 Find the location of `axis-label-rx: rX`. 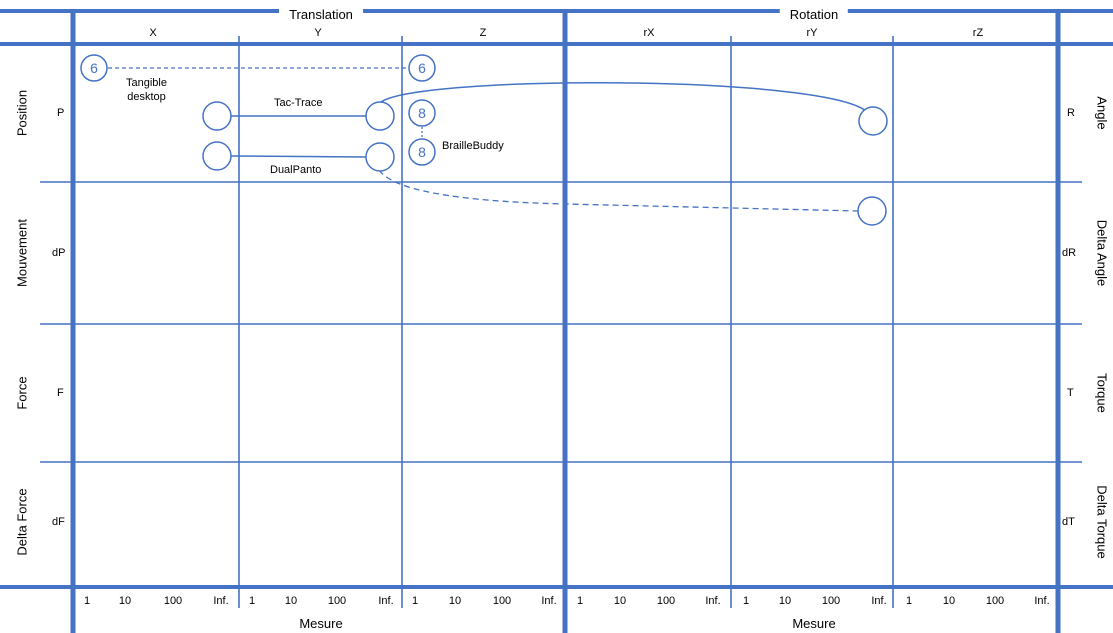

axis-label-rx: rX is located at coordinates (649, 33).